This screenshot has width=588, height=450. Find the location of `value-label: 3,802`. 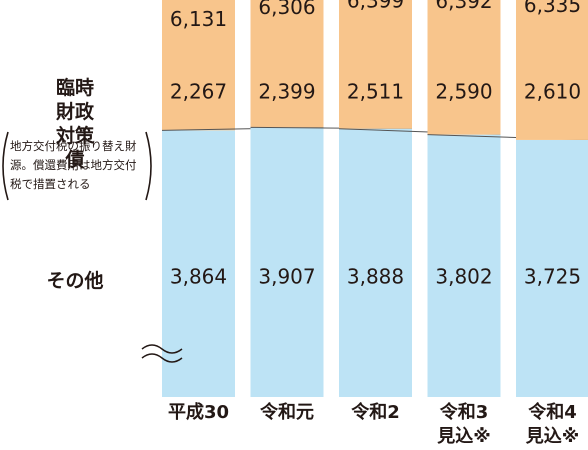

value-label: 3,802 is located at coordinates (463, 277).